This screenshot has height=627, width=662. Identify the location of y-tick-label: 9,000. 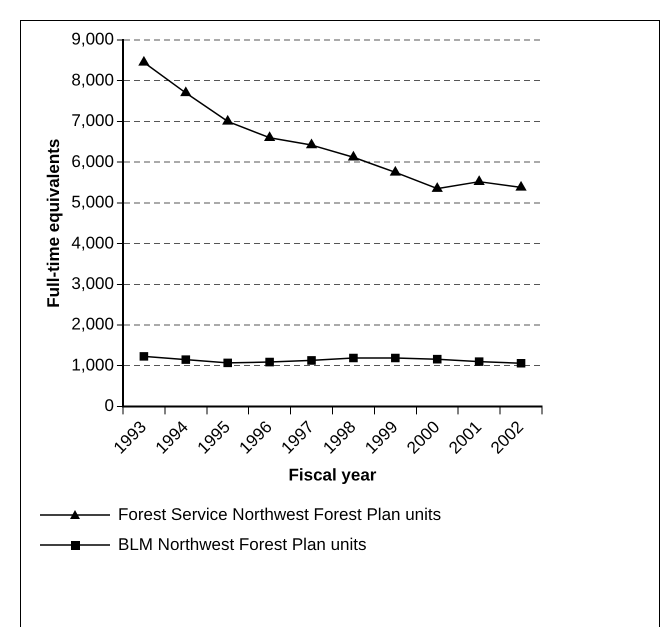
(92, 39).